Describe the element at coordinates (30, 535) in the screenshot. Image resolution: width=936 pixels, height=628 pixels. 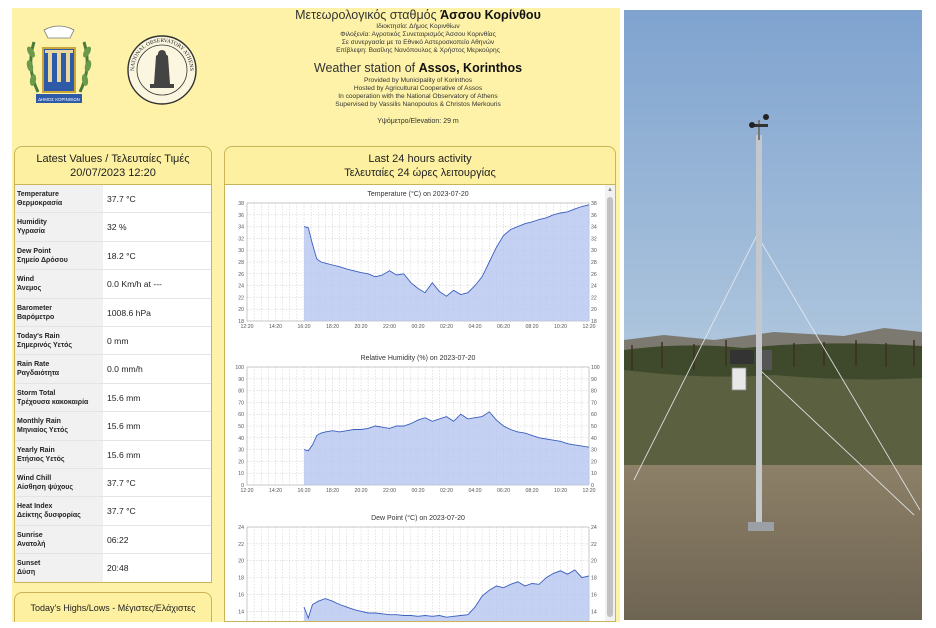
I see `value-label-en: Sunrise` at that location.